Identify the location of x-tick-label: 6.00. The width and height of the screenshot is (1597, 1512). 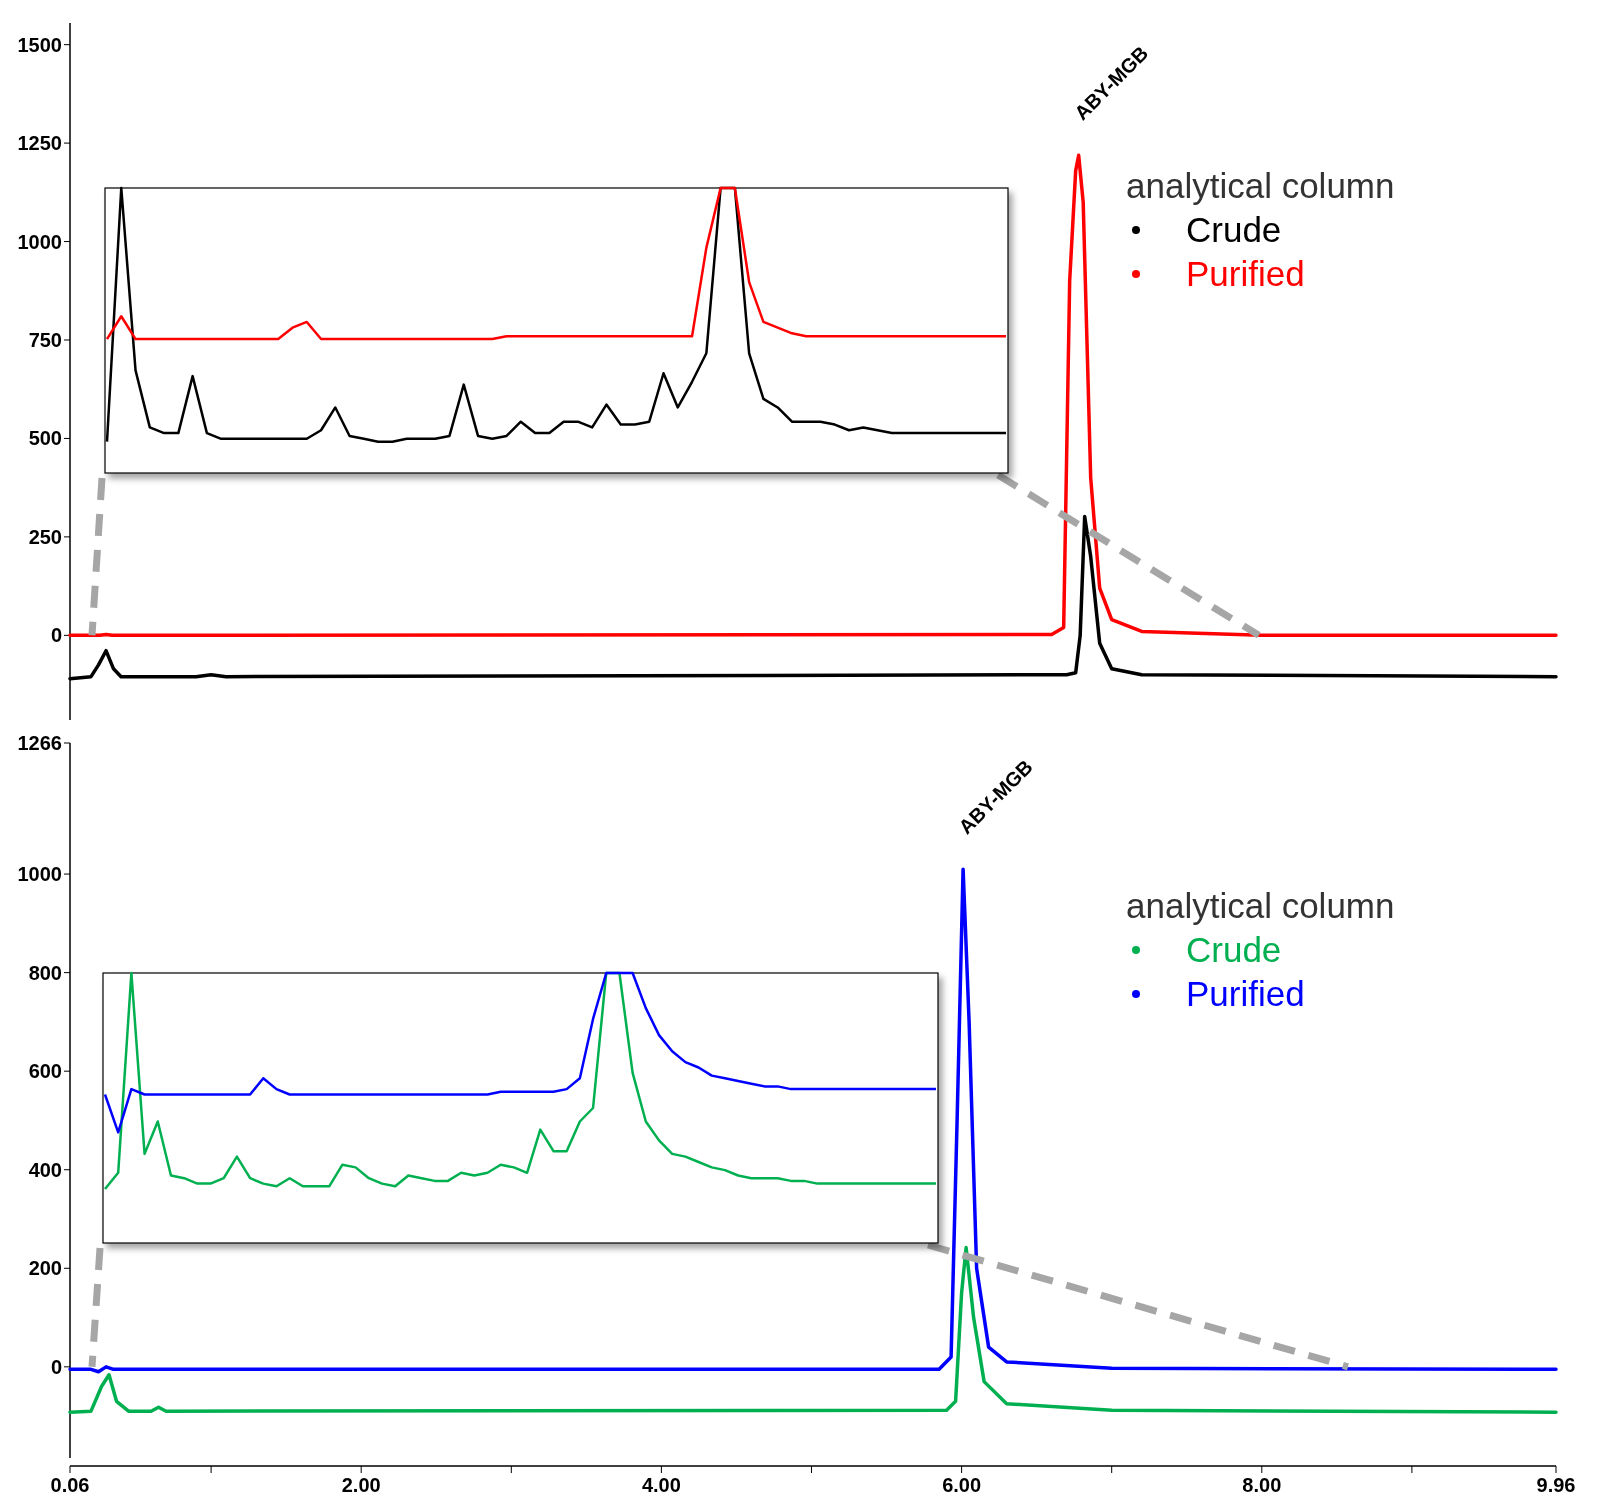
(962, 1485).